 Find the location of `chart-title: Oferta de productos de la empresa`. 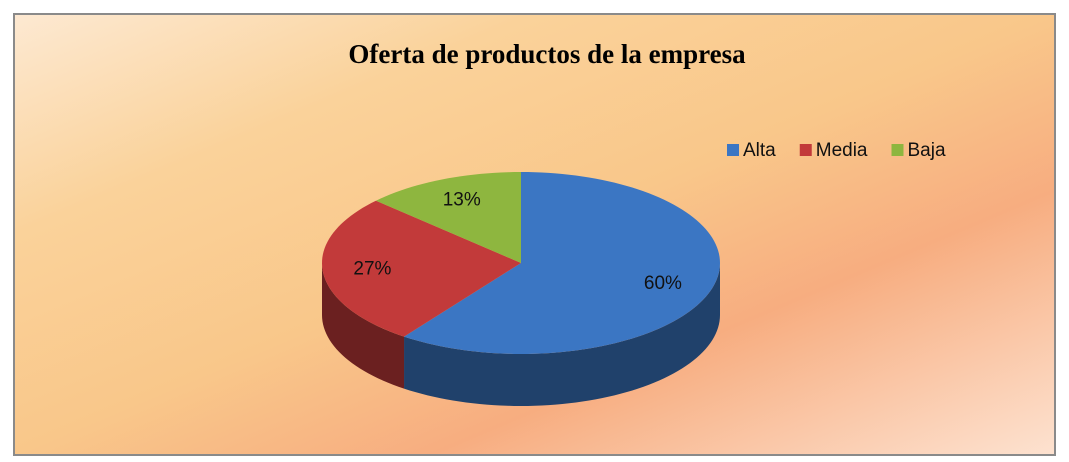

chart-title: Oferta de productos de la empresa is located at coordinates (547, 54).